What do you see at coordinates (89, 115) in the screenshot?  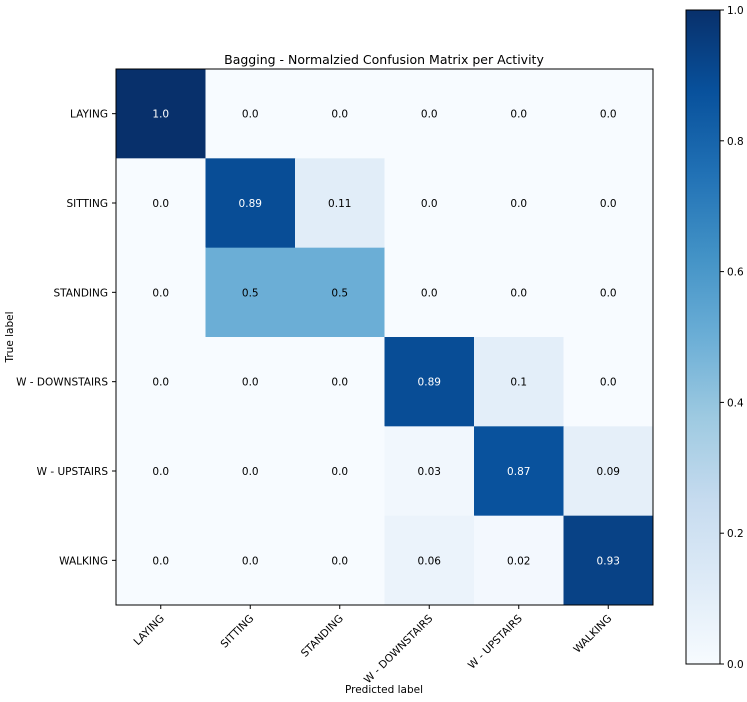 I see `y-tick-label: LAYING` at bounding box center [89, 115].